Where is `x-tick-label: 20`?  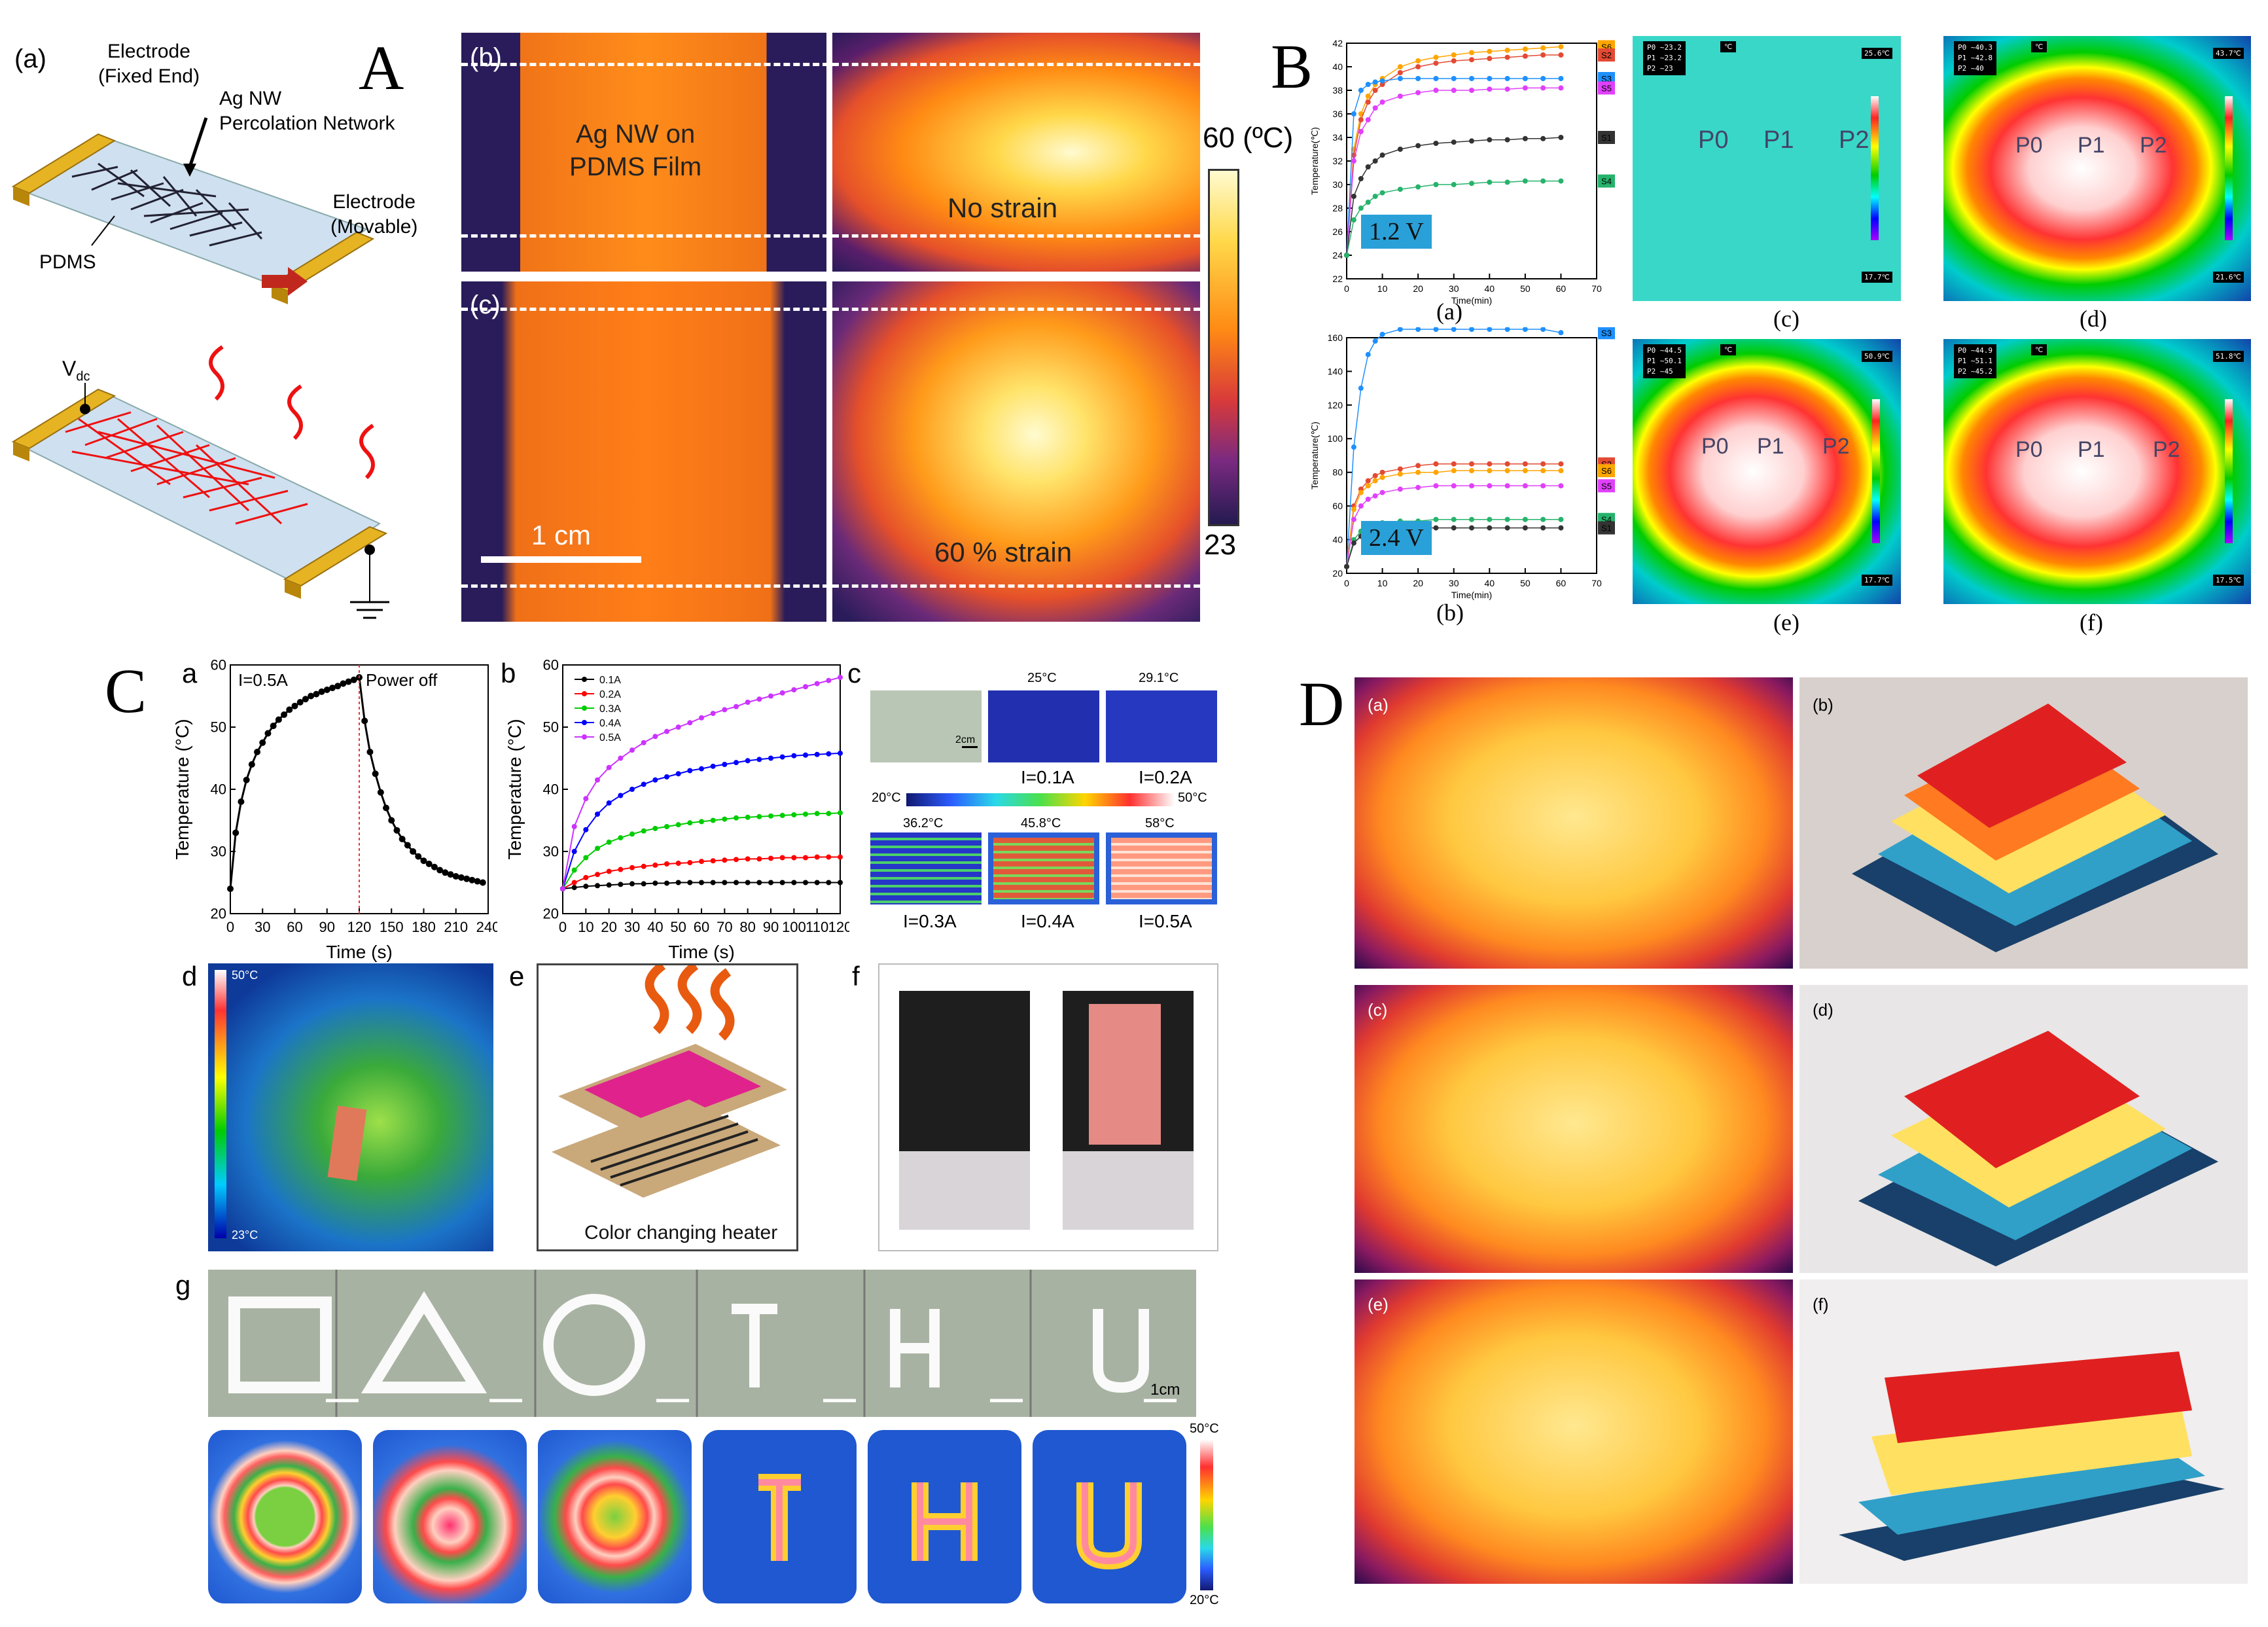
x-tick-label: 20 is located at coordinates (608, 927).